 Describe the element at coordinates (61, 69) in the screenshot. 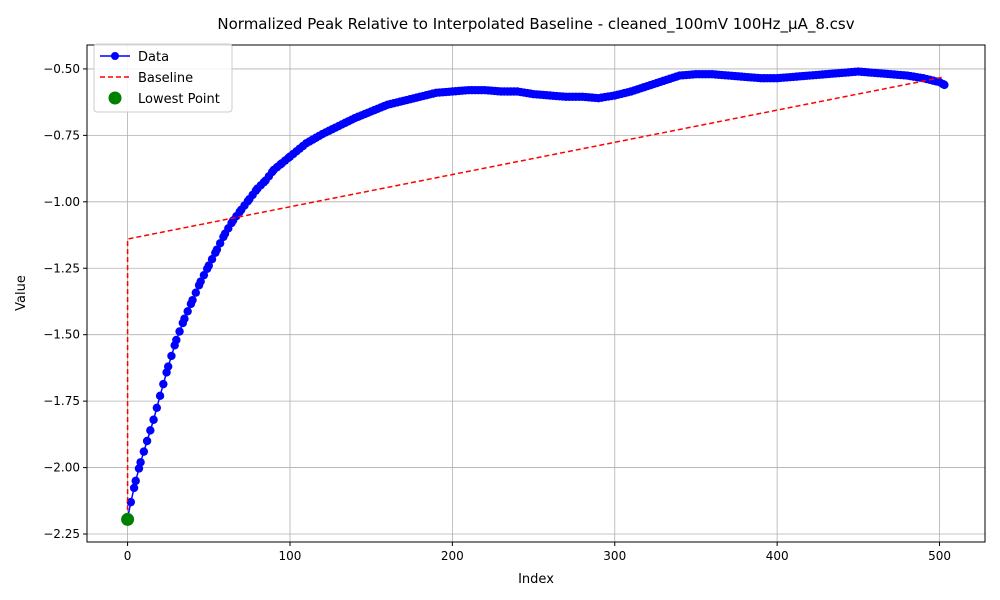

I see `y-tick-label: −0.50` at that location.